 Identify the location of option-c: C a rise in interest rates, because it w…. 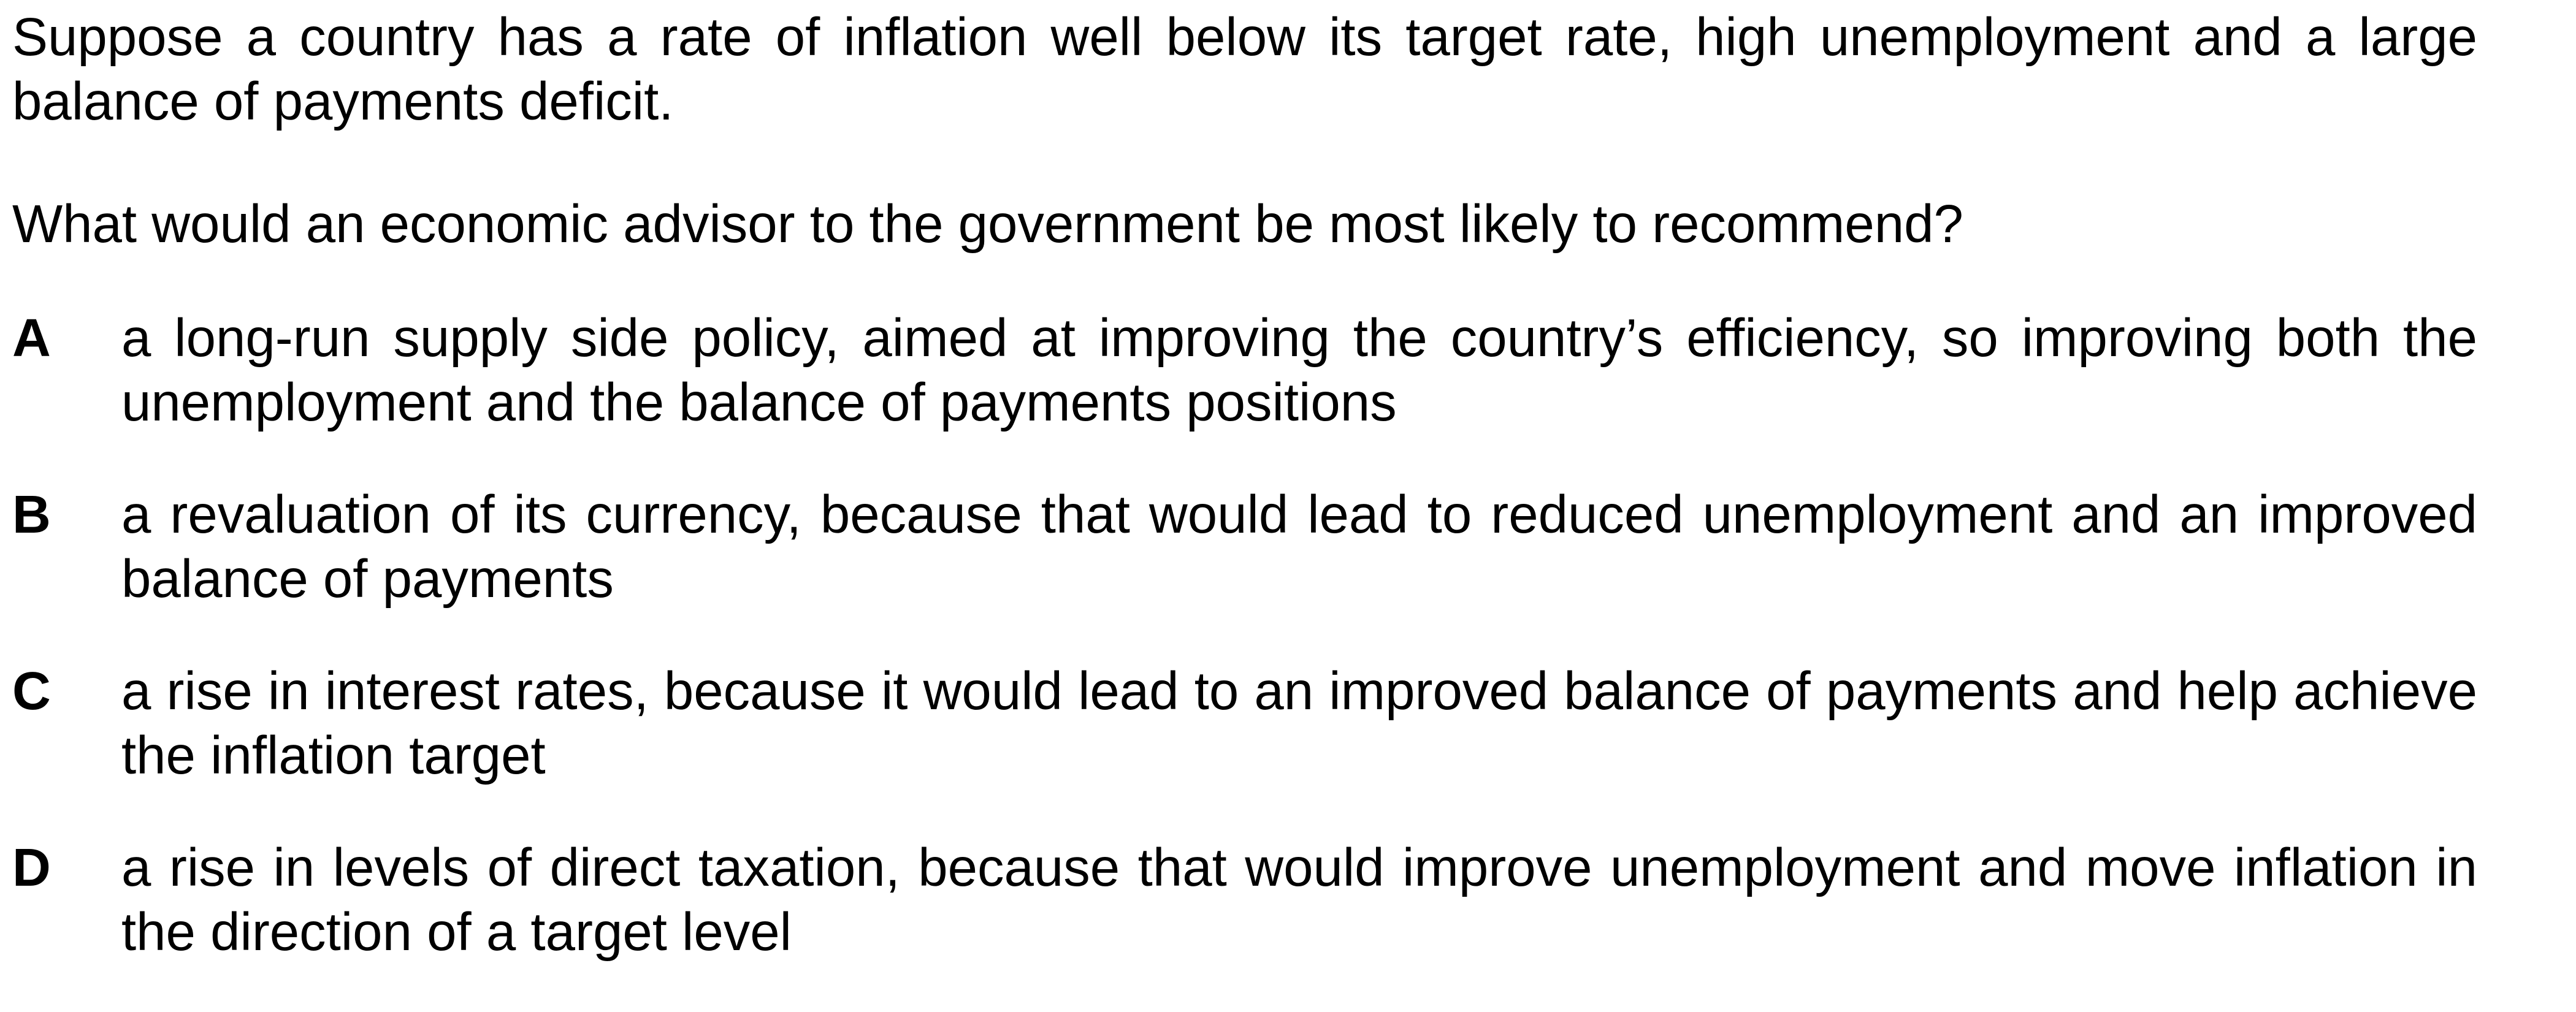
(1244, 724).